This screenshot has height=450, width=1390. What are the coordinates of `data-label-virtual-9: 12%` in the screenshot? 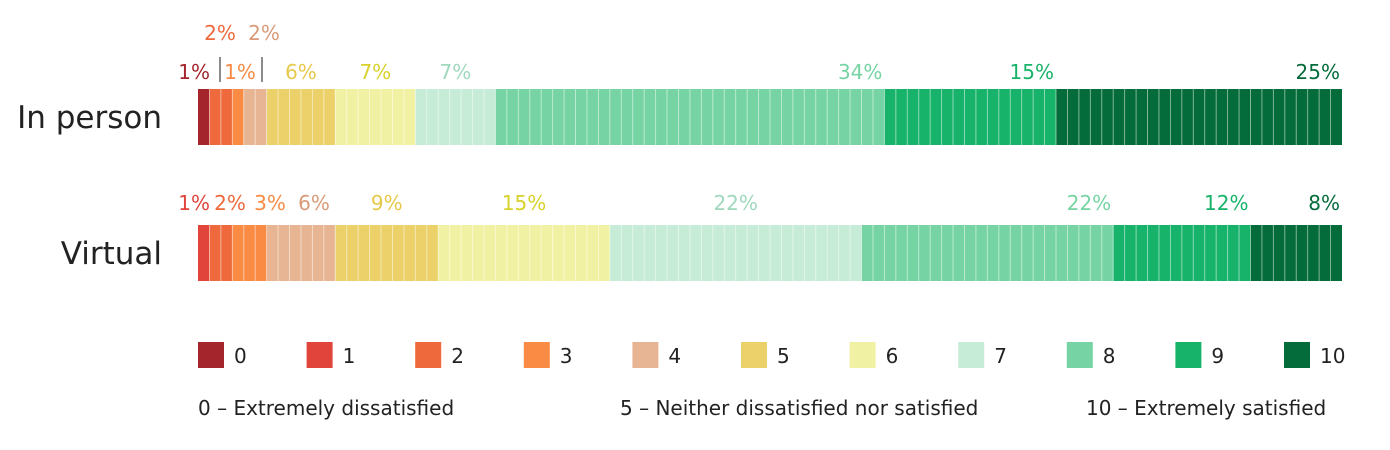 It's located at (1226, 203).